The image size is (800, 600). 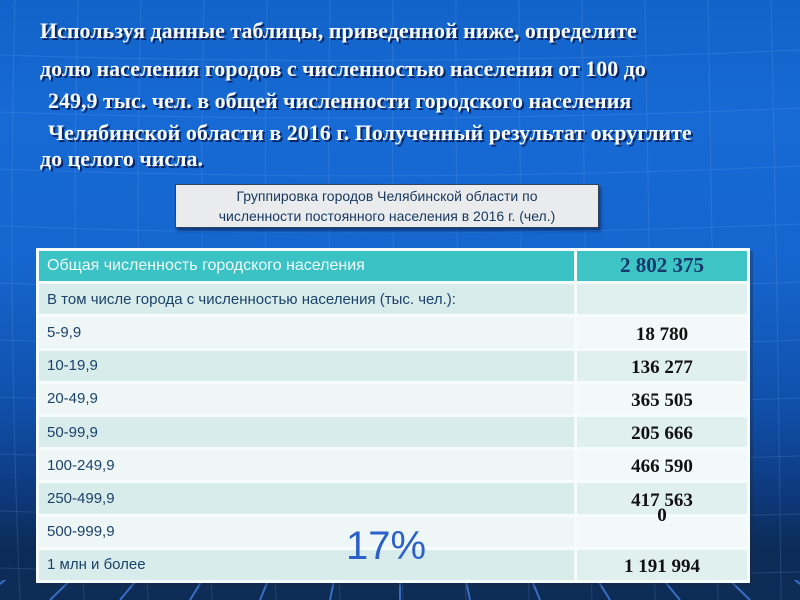 I want to click on row-value: 466 590, so click(x=662, y=465).